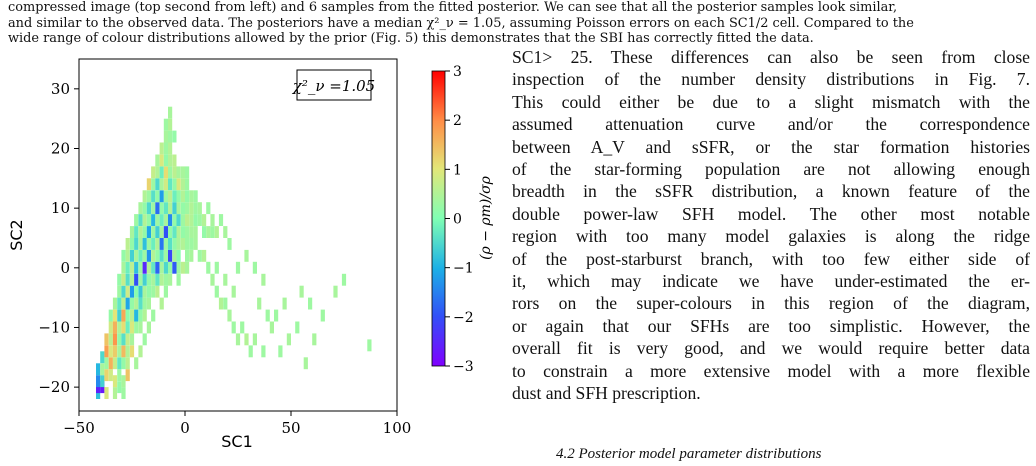  I want to click on colorbar, so click(438, 218).